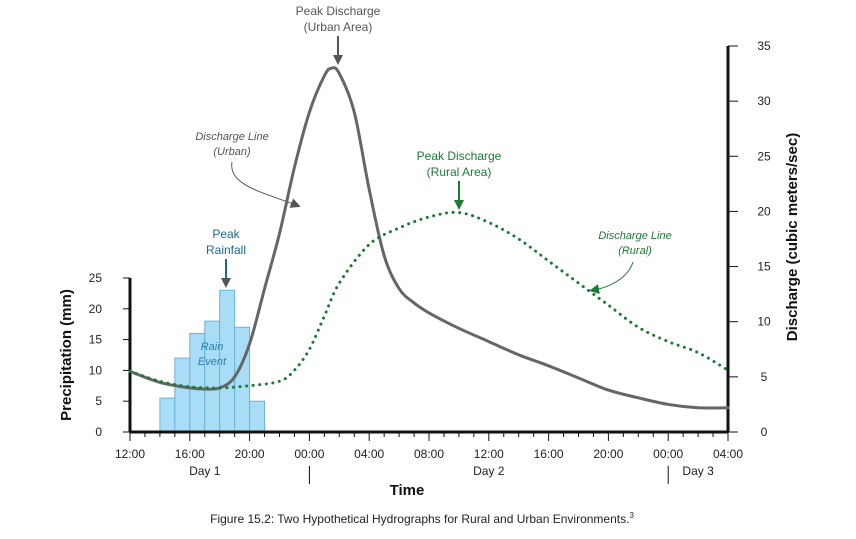  I want to click on peak-urban-label-line2: (Urban Area), so click(338, 27).